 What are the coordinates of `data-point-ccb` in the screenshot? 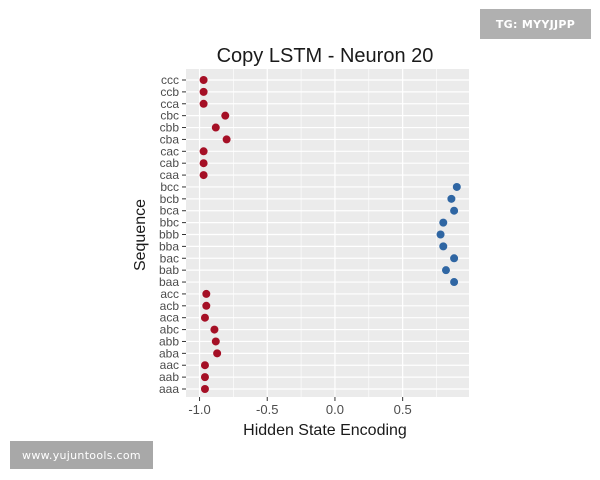 It's located at (203, 91).